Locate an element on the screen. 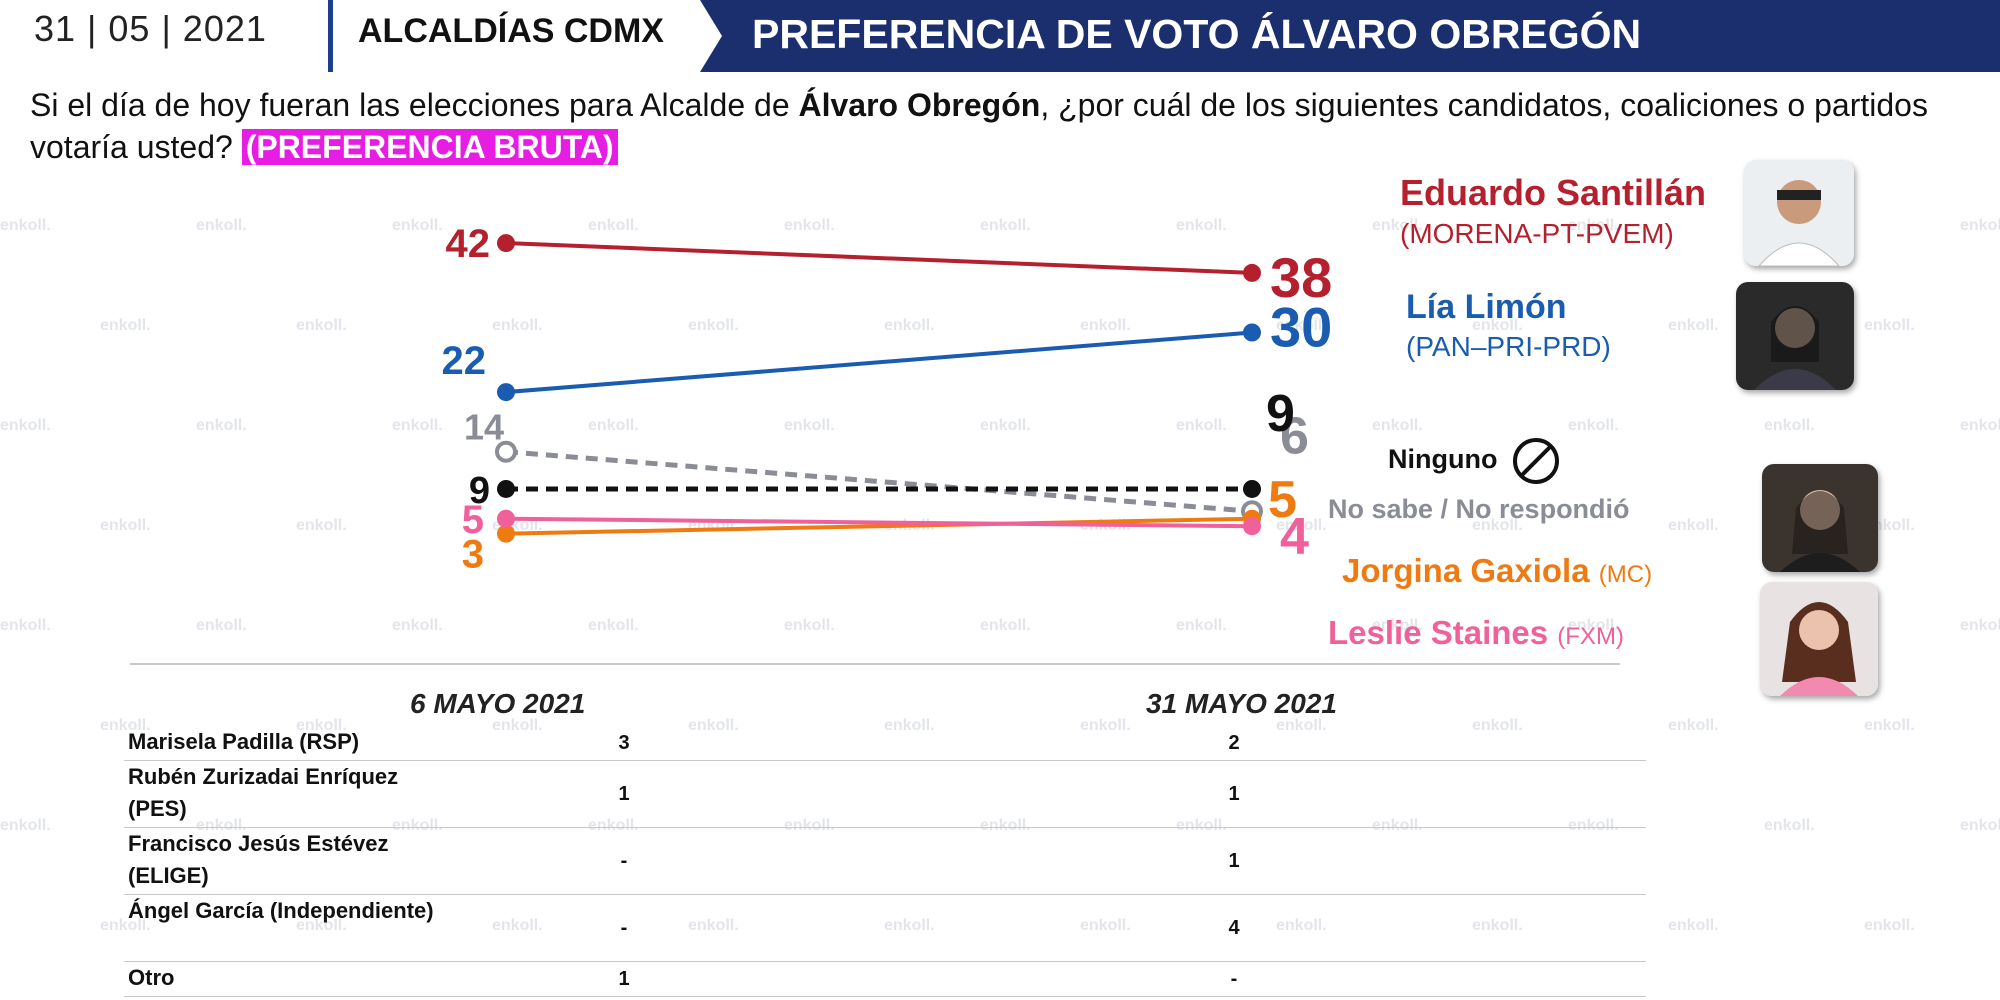  data-label: 14 is located at coordinates (484, 427).